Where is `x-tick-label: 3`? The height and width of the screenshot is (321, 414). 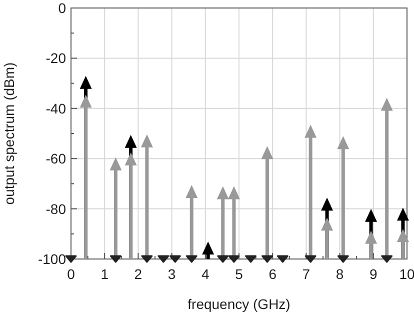
x-tick-label: 3 is located at coordinates (172, 274).